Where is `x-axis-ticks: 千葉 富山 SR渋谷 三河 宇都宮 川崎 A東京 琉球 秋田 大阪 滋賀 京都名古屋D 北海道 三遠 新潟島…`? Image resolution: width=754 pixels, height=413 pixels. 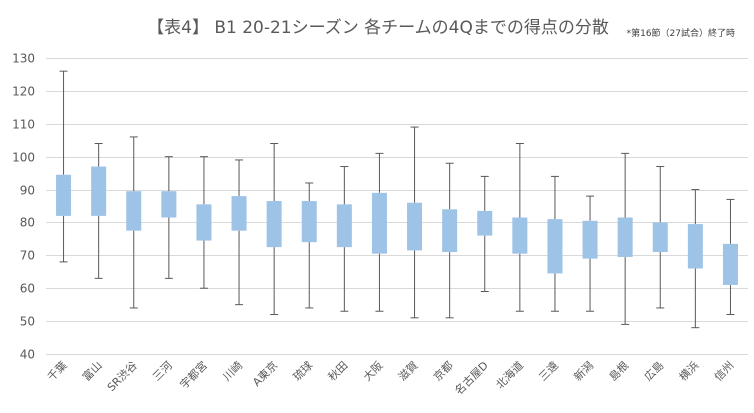
x-axis-ticks: 千葉 富山 SR渋谷 三河 宇都宮 川崎 A東京 琉球 秋田 大阪 滋賀 京都名古屋D 北海道 三遠 新潟島… is located at coordinates (390, 377).